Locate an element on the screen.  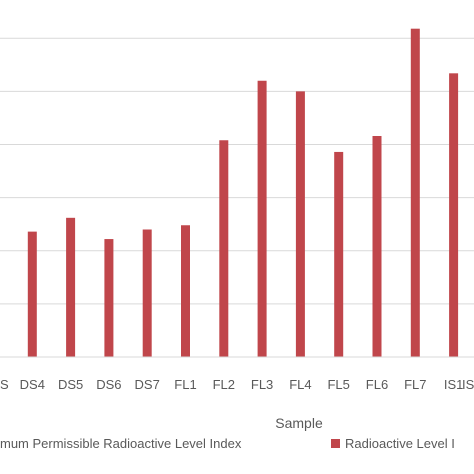
x-tick-label: S is located at coordinates (4, 384).